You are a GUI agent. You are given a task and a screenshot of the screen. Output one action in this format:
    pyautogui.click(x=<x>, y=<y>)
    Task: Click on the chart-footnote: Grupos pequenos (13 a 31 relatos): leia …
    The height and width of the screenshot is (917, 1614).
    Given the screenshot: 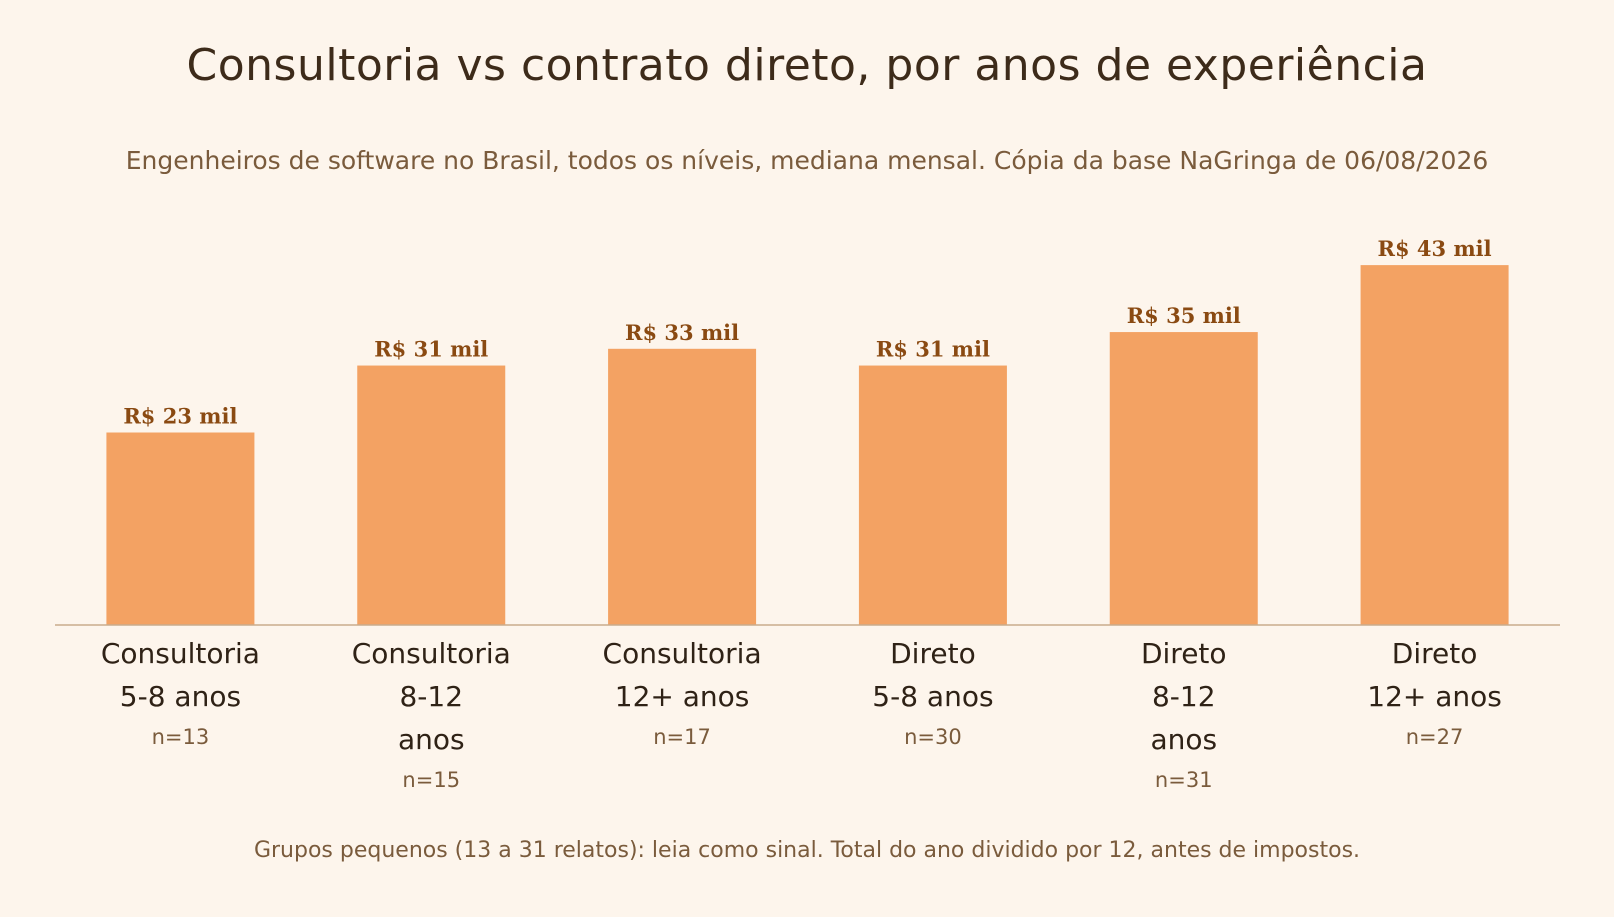 What is the action you would take?
    pyautogui.click(x=807, y=850)
    